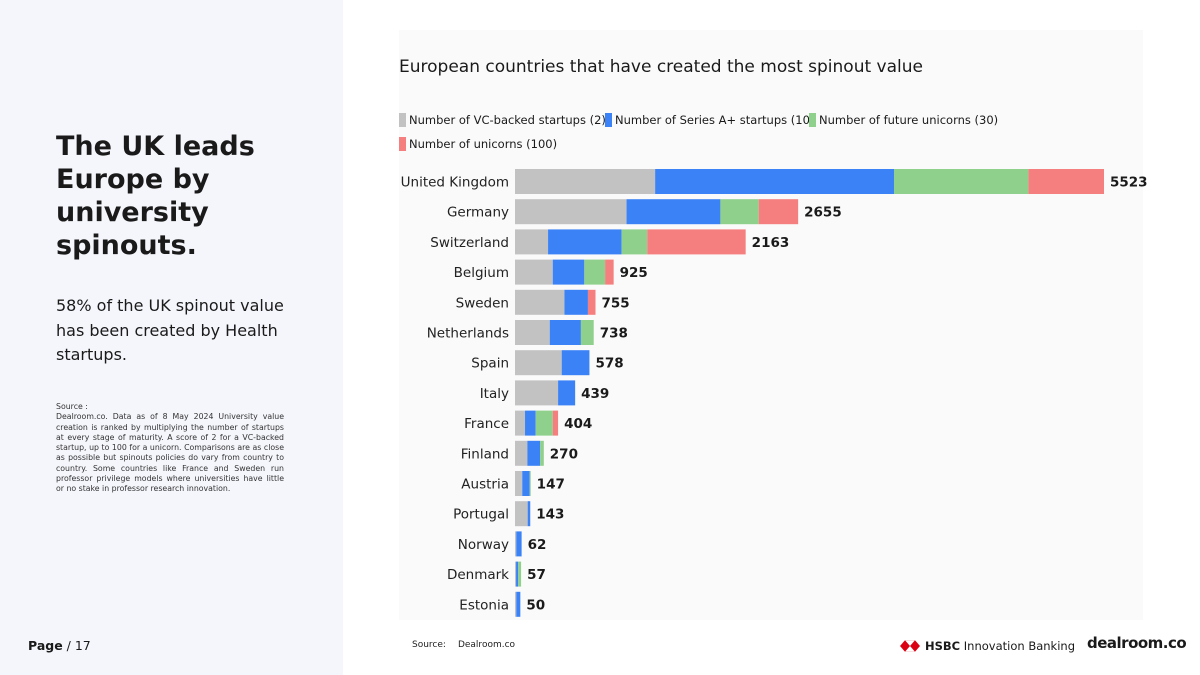 The image size is (1200, 675). I want to click on hsbc-logo-bold: HSBC, so click(943, 646).